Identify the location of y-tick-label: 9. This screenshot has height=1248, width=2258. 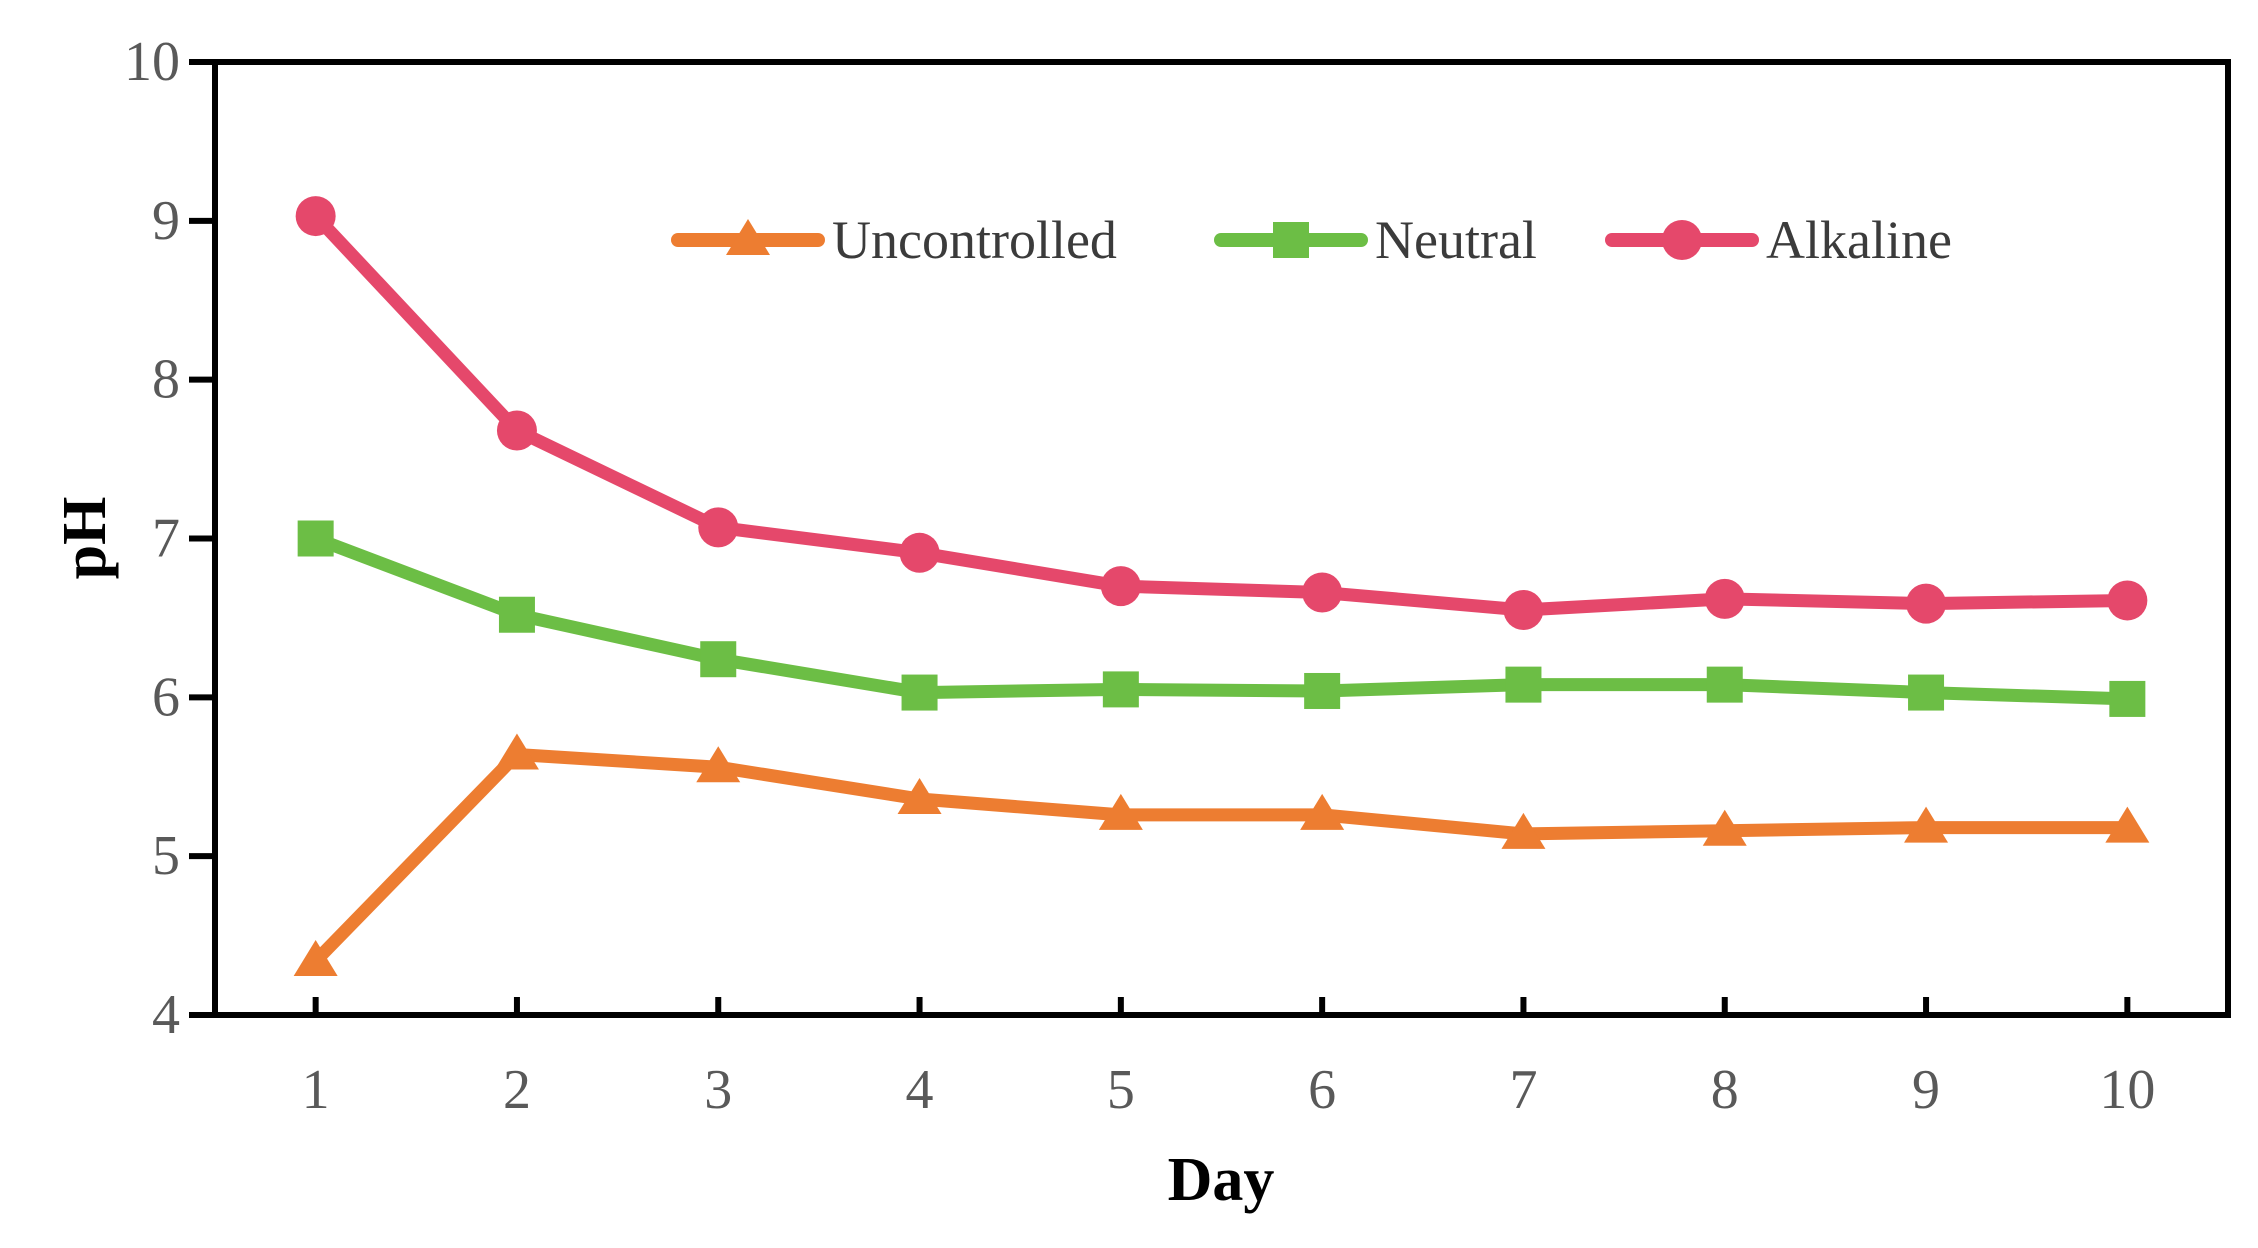
(166, 221).